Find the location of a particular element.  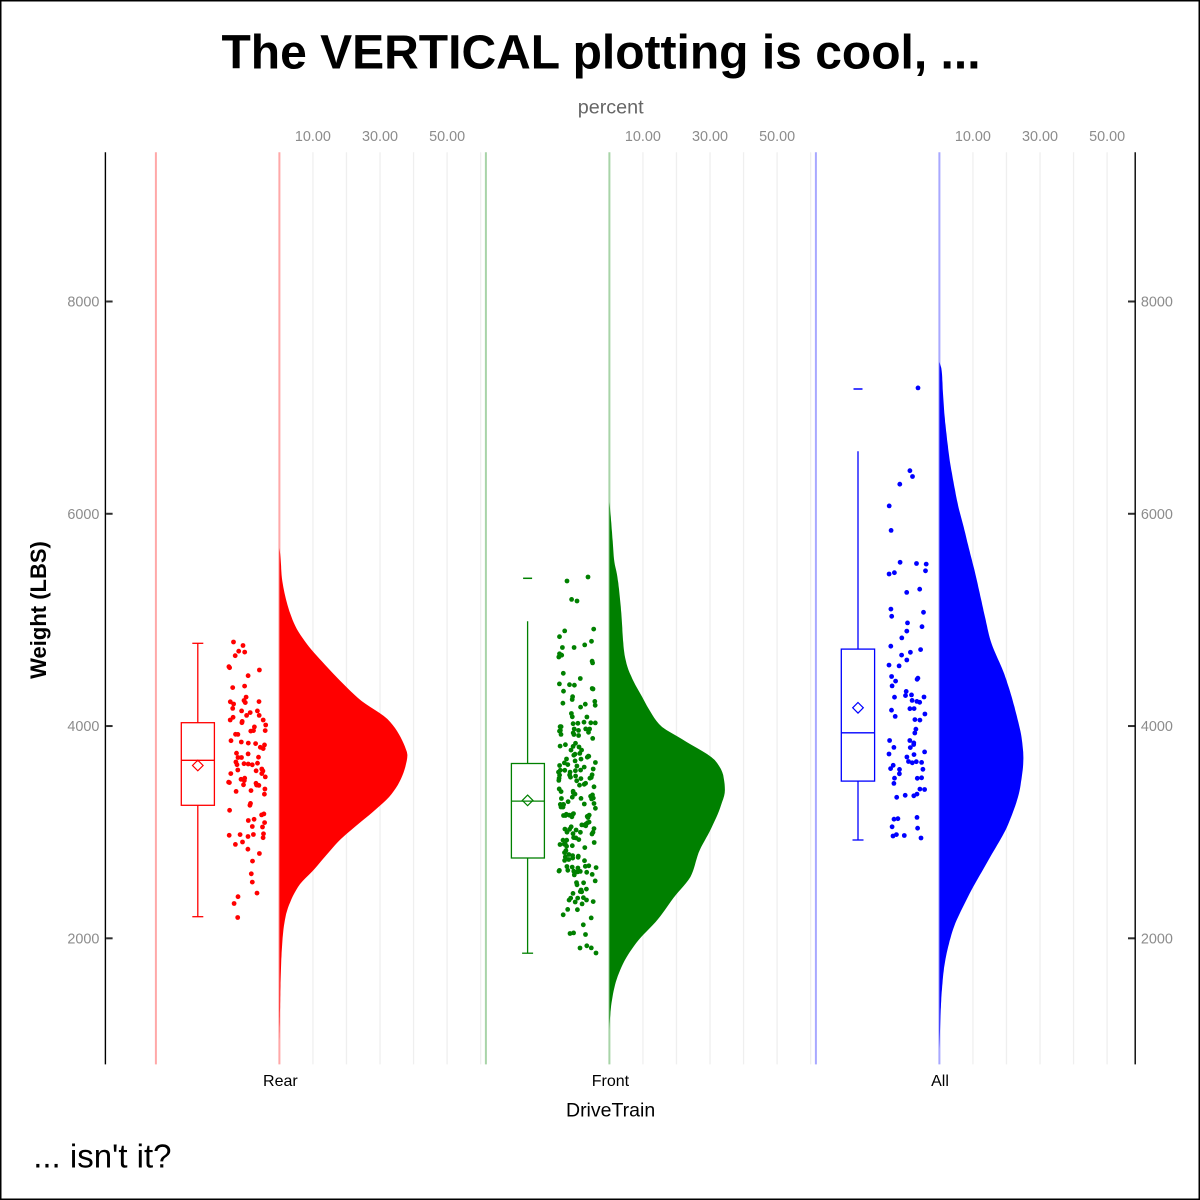

svg-text: ... isn't it? is located at coordinates (102, 1156).